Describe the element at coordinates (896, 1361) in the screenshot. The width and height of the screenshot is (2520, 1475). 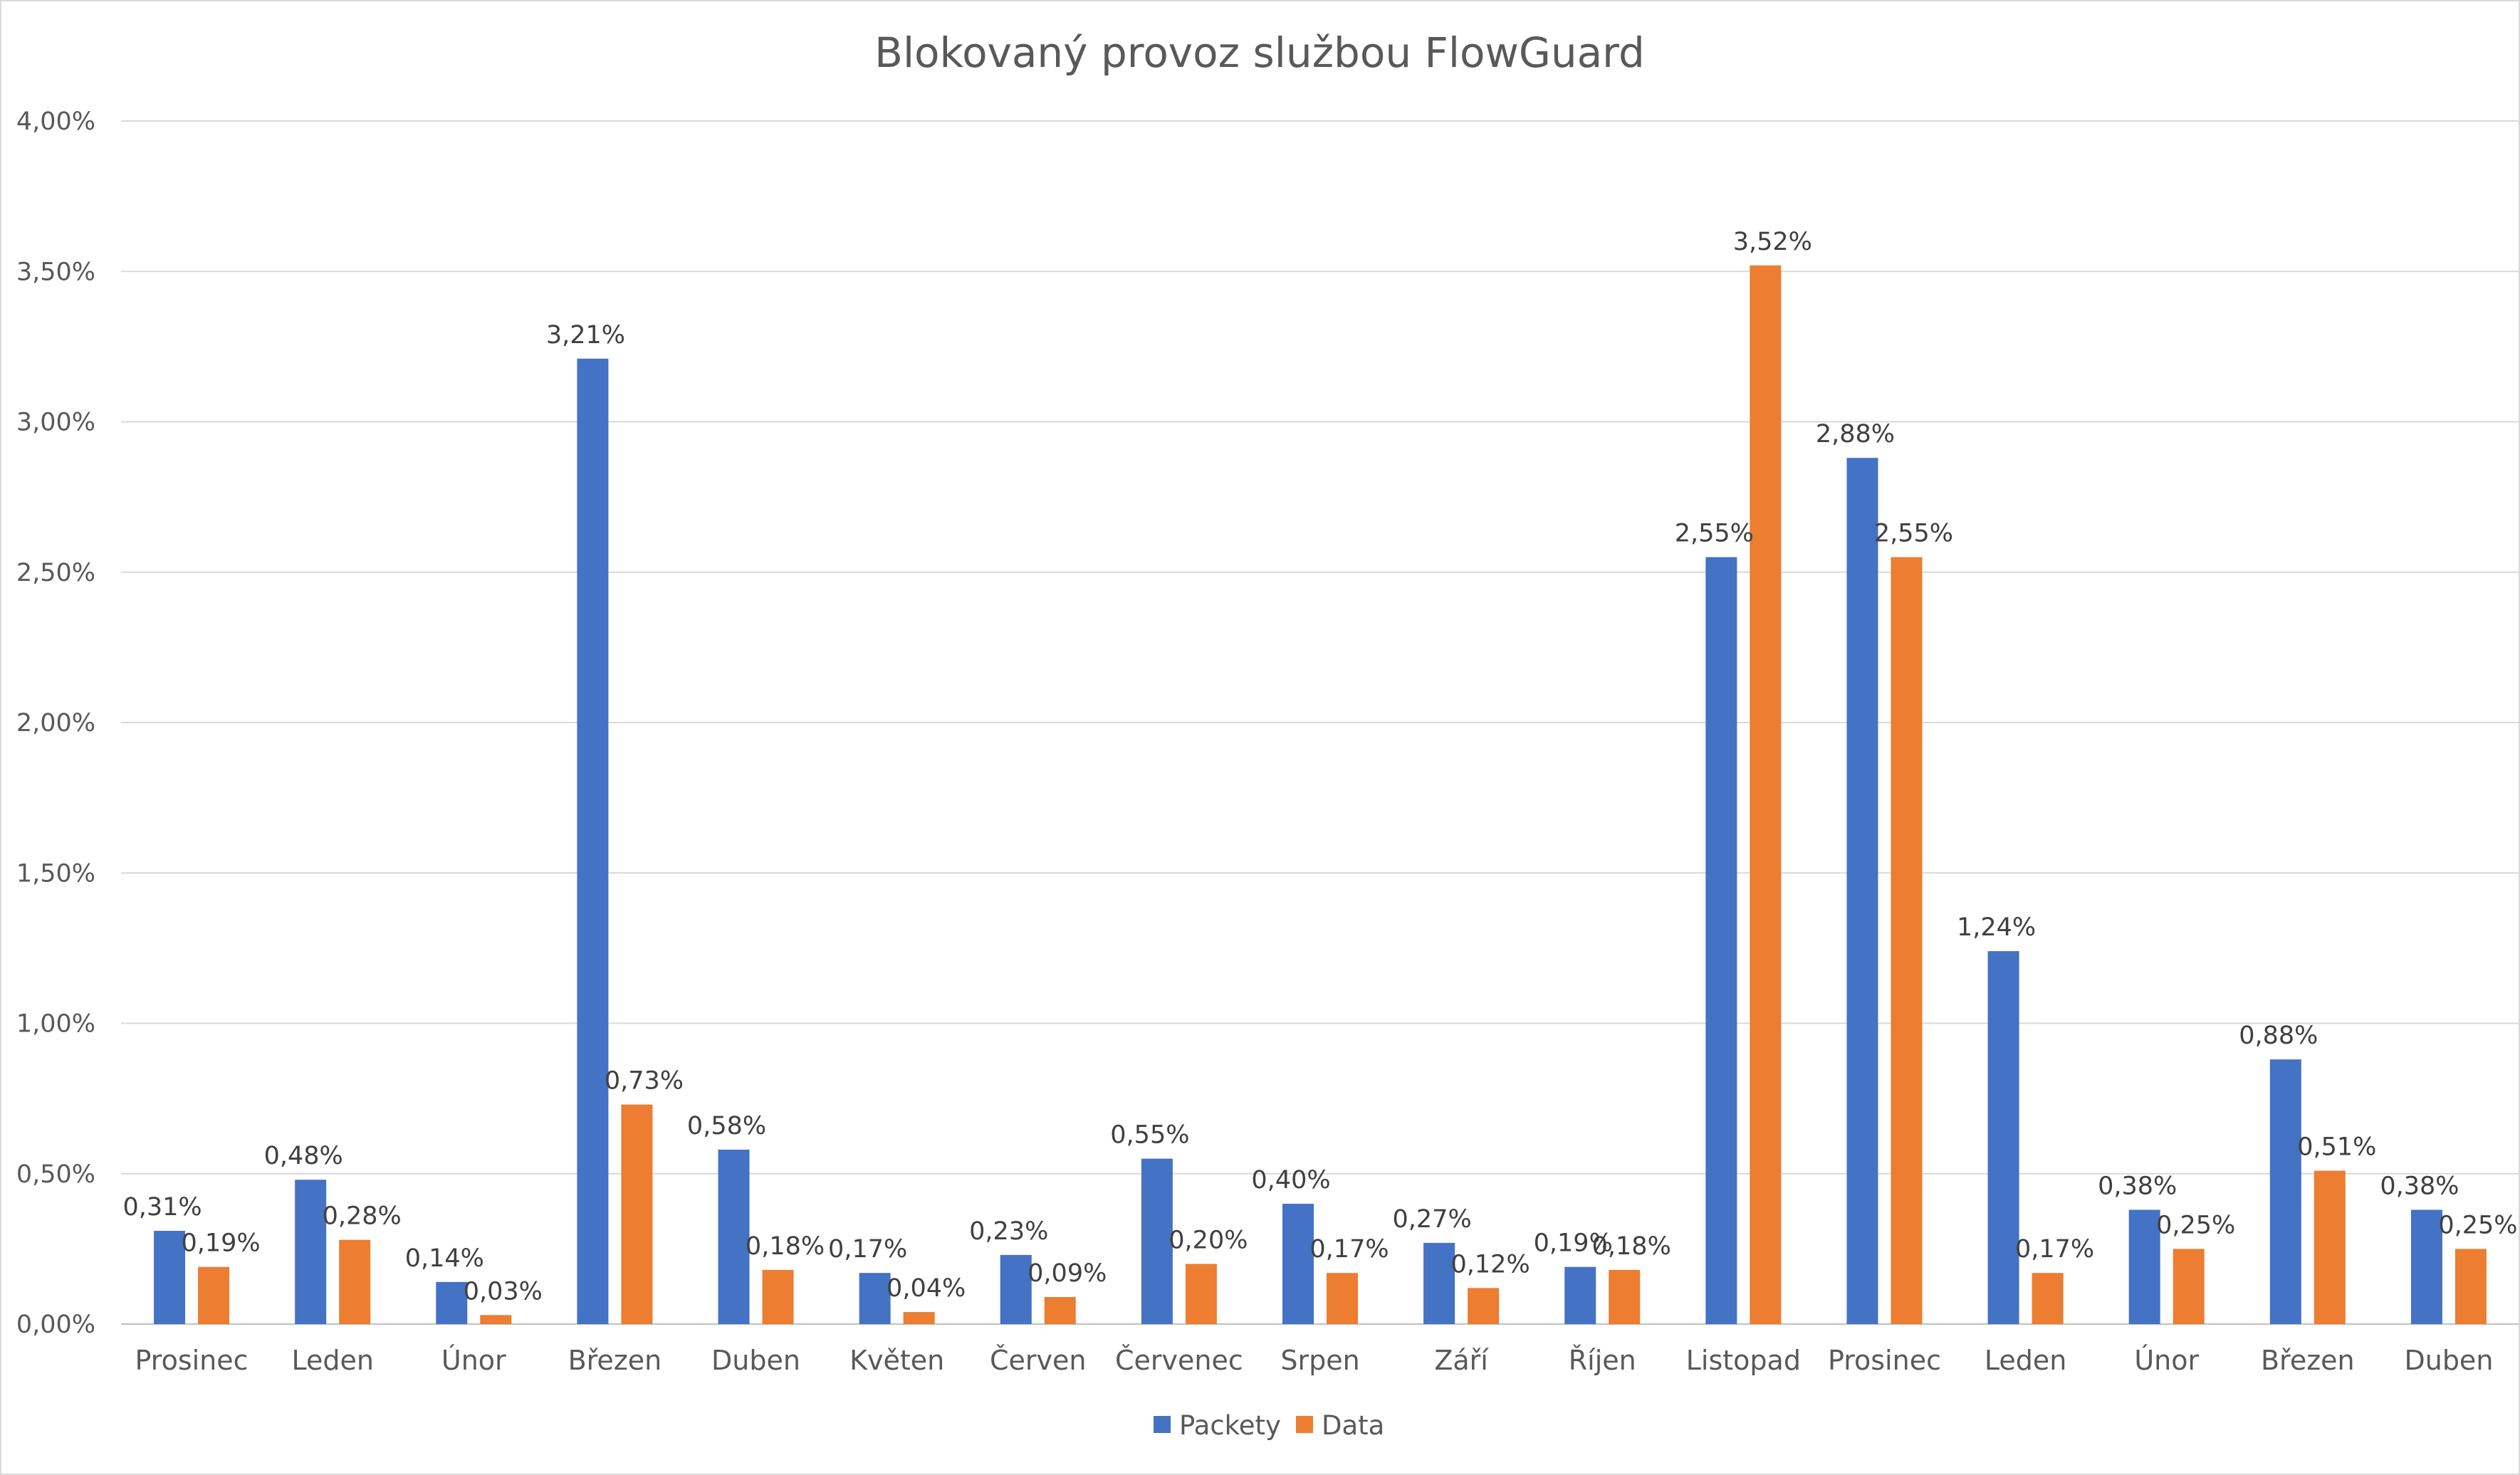
I see `x-category-label: Květen` at that location.